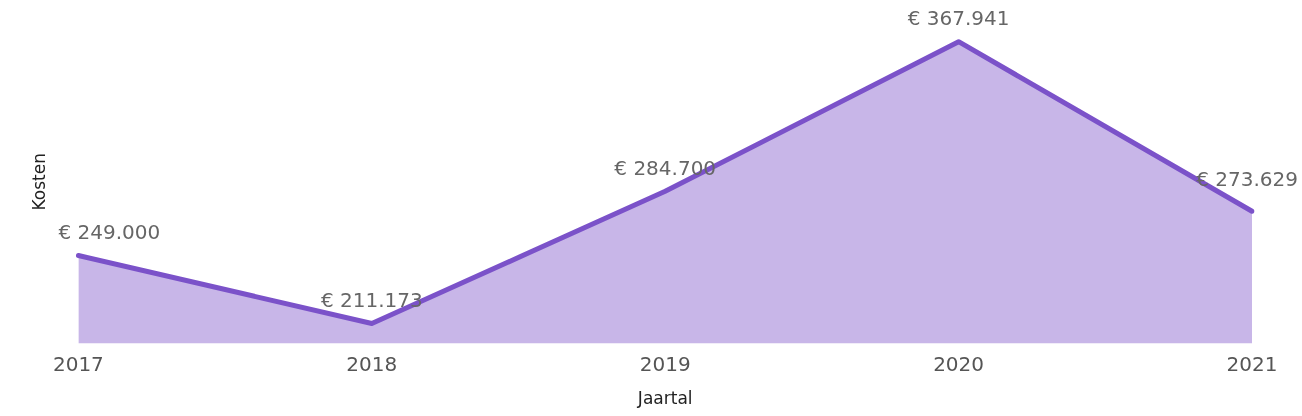 The height and width of the screenshot is (416, 1302). Describe the element at coordinates (1252, 363) in the screenshot. I see `x-tick-label: 2021` at that location.